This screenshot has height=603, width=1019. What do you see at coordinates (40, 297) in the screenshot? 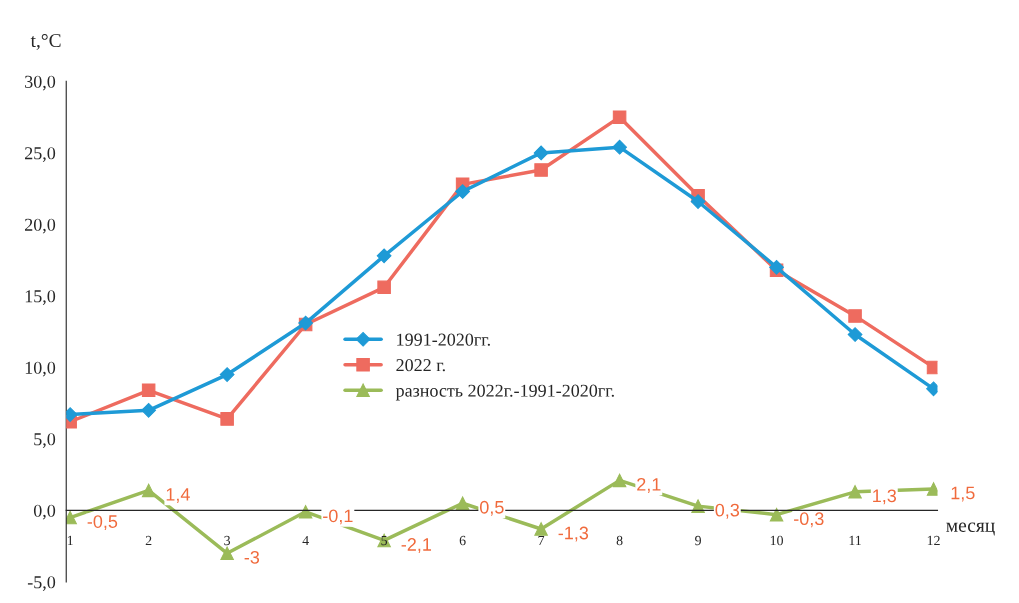
I see `y-tick-label: 15,0` at bounding box center [40, 297].